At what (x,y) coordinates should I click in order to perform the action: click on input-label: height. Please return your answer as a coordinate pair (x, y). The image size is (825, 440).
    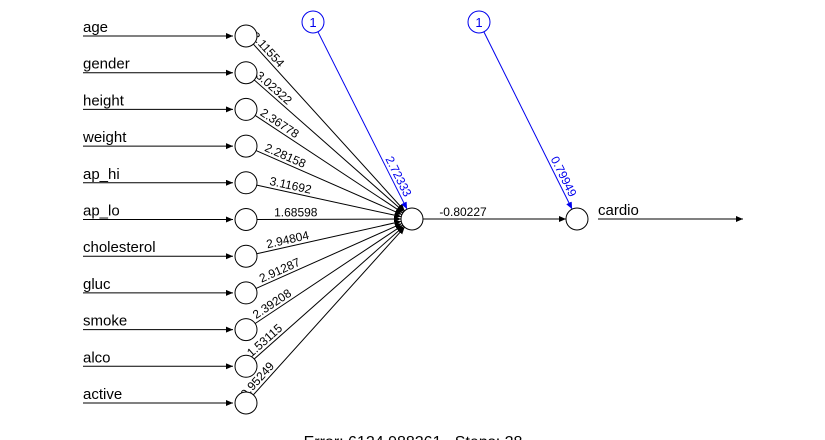
    Looking at the image, I should click on (104, 100).